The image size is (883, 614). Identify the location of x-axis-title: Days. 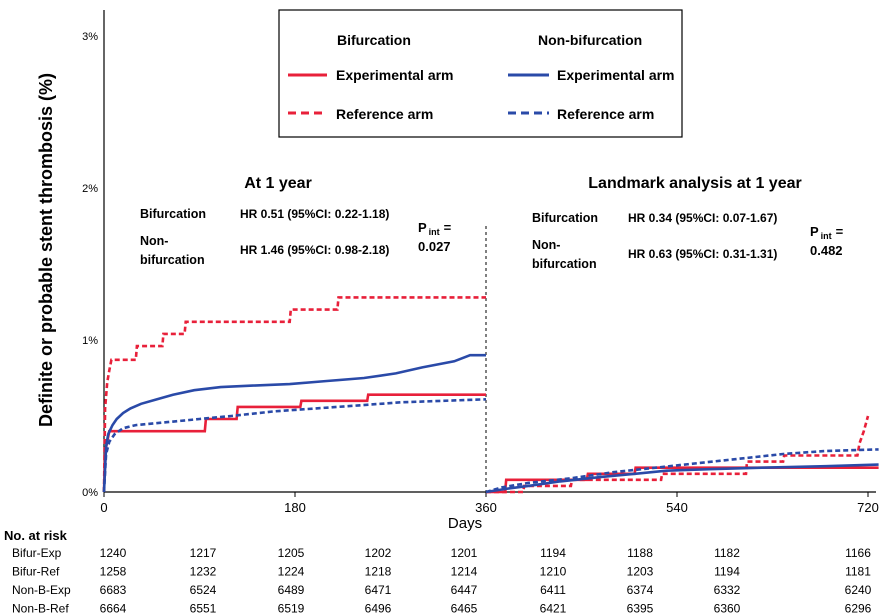
(465, 523).